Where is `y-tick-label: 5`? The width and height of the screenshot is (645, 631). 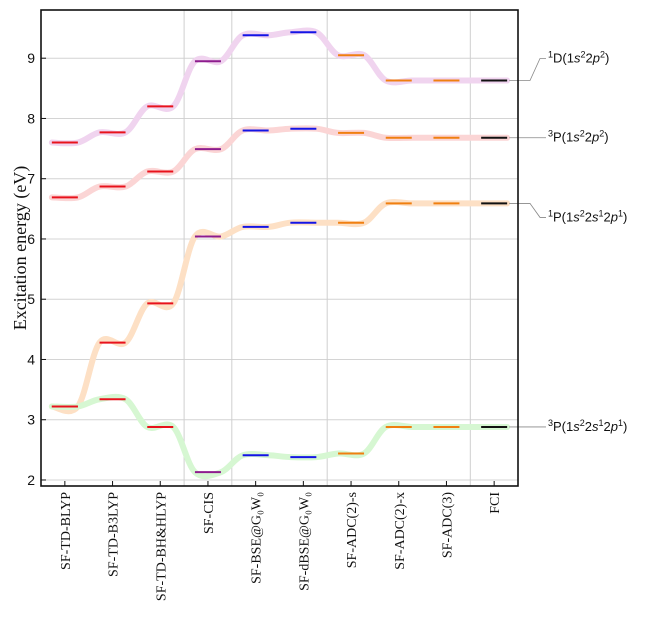 y-tick-label: 5 is located at coordinates (31, 299).